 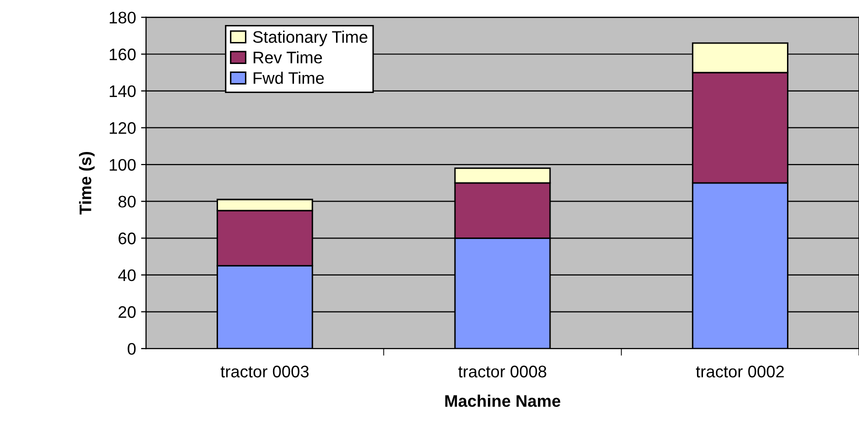 I want to click on x-tick-label: tractor 0003, so click(x=264, y=372).